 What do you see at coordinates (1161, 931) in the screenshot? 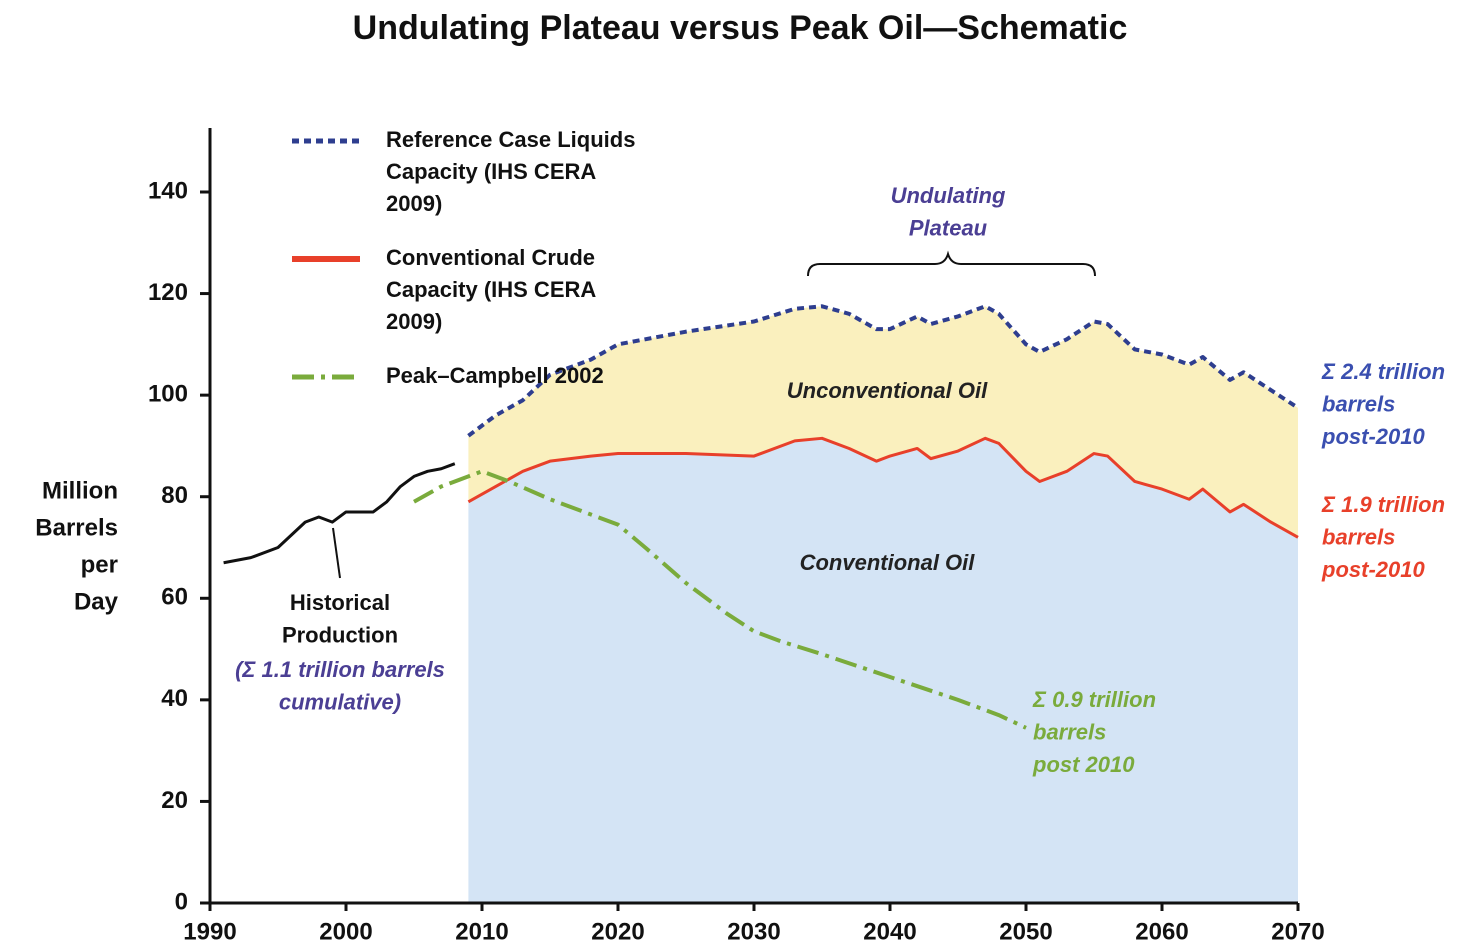
I see `x-tick-label: 2060` at bounding box center [1161, 931].